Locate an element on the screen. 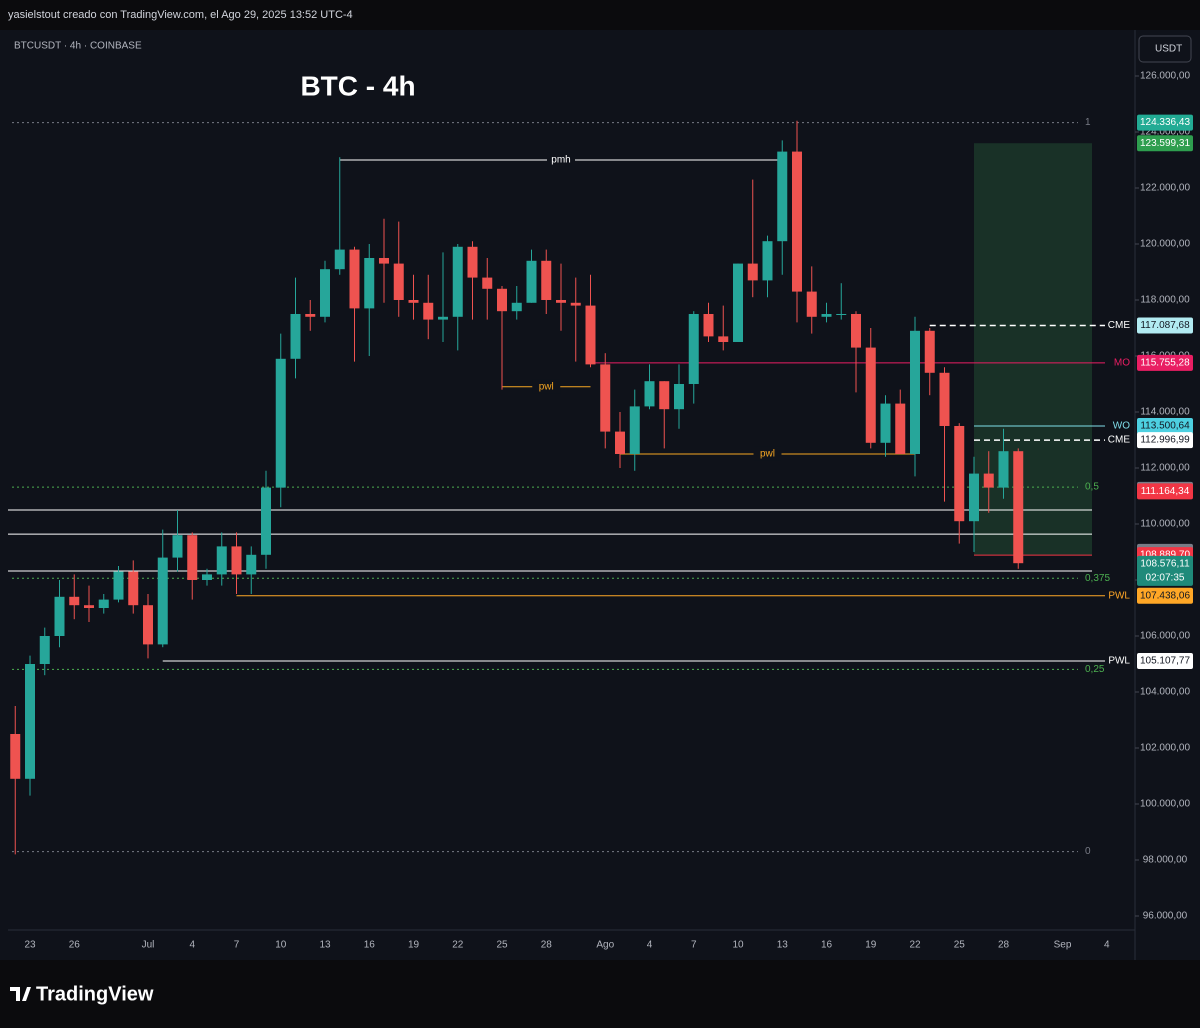  y-tick-label: 126.000,00 is located at coordinates (1165, 76).